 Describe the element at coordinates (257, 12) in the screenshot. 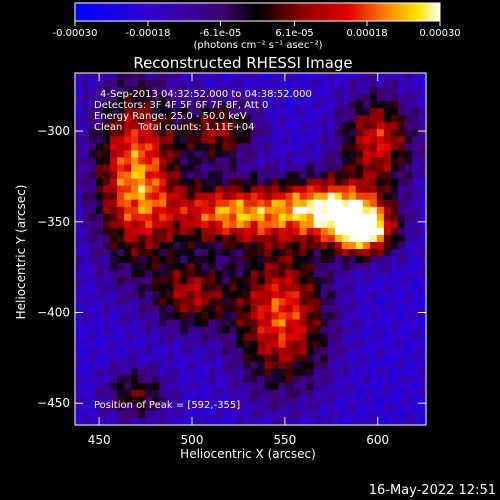

I see `colorbar-gradient` at that location.